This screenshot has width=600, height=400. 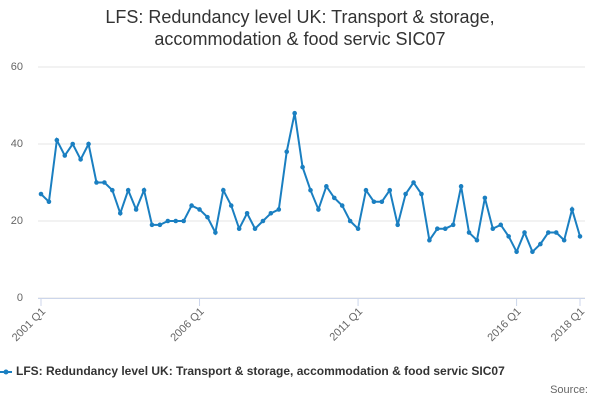 What do you see at coordinates (568, 325) in the screenshot?
I see `x-tick-label: 2018 Q1` at bounding box center [568, 325].